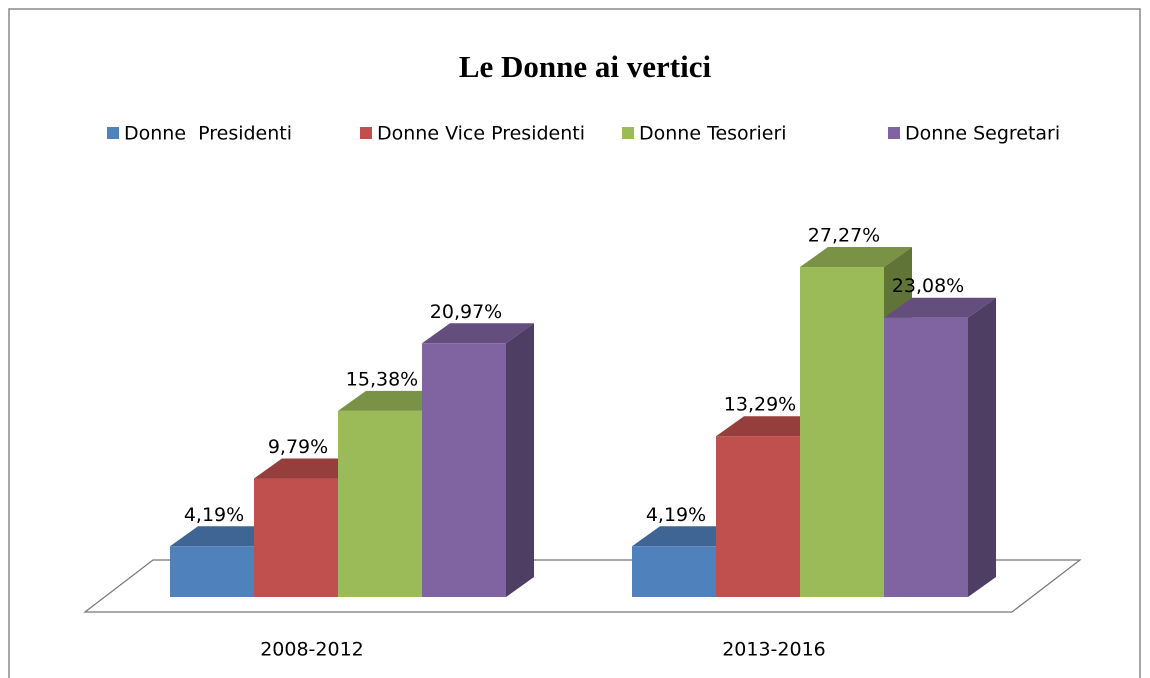 This screenshot has height=678, width=1150. Describe the element at coordinates (312, 650) in the screenshot. I see `x-tick-label: 2008-2012` at that location.